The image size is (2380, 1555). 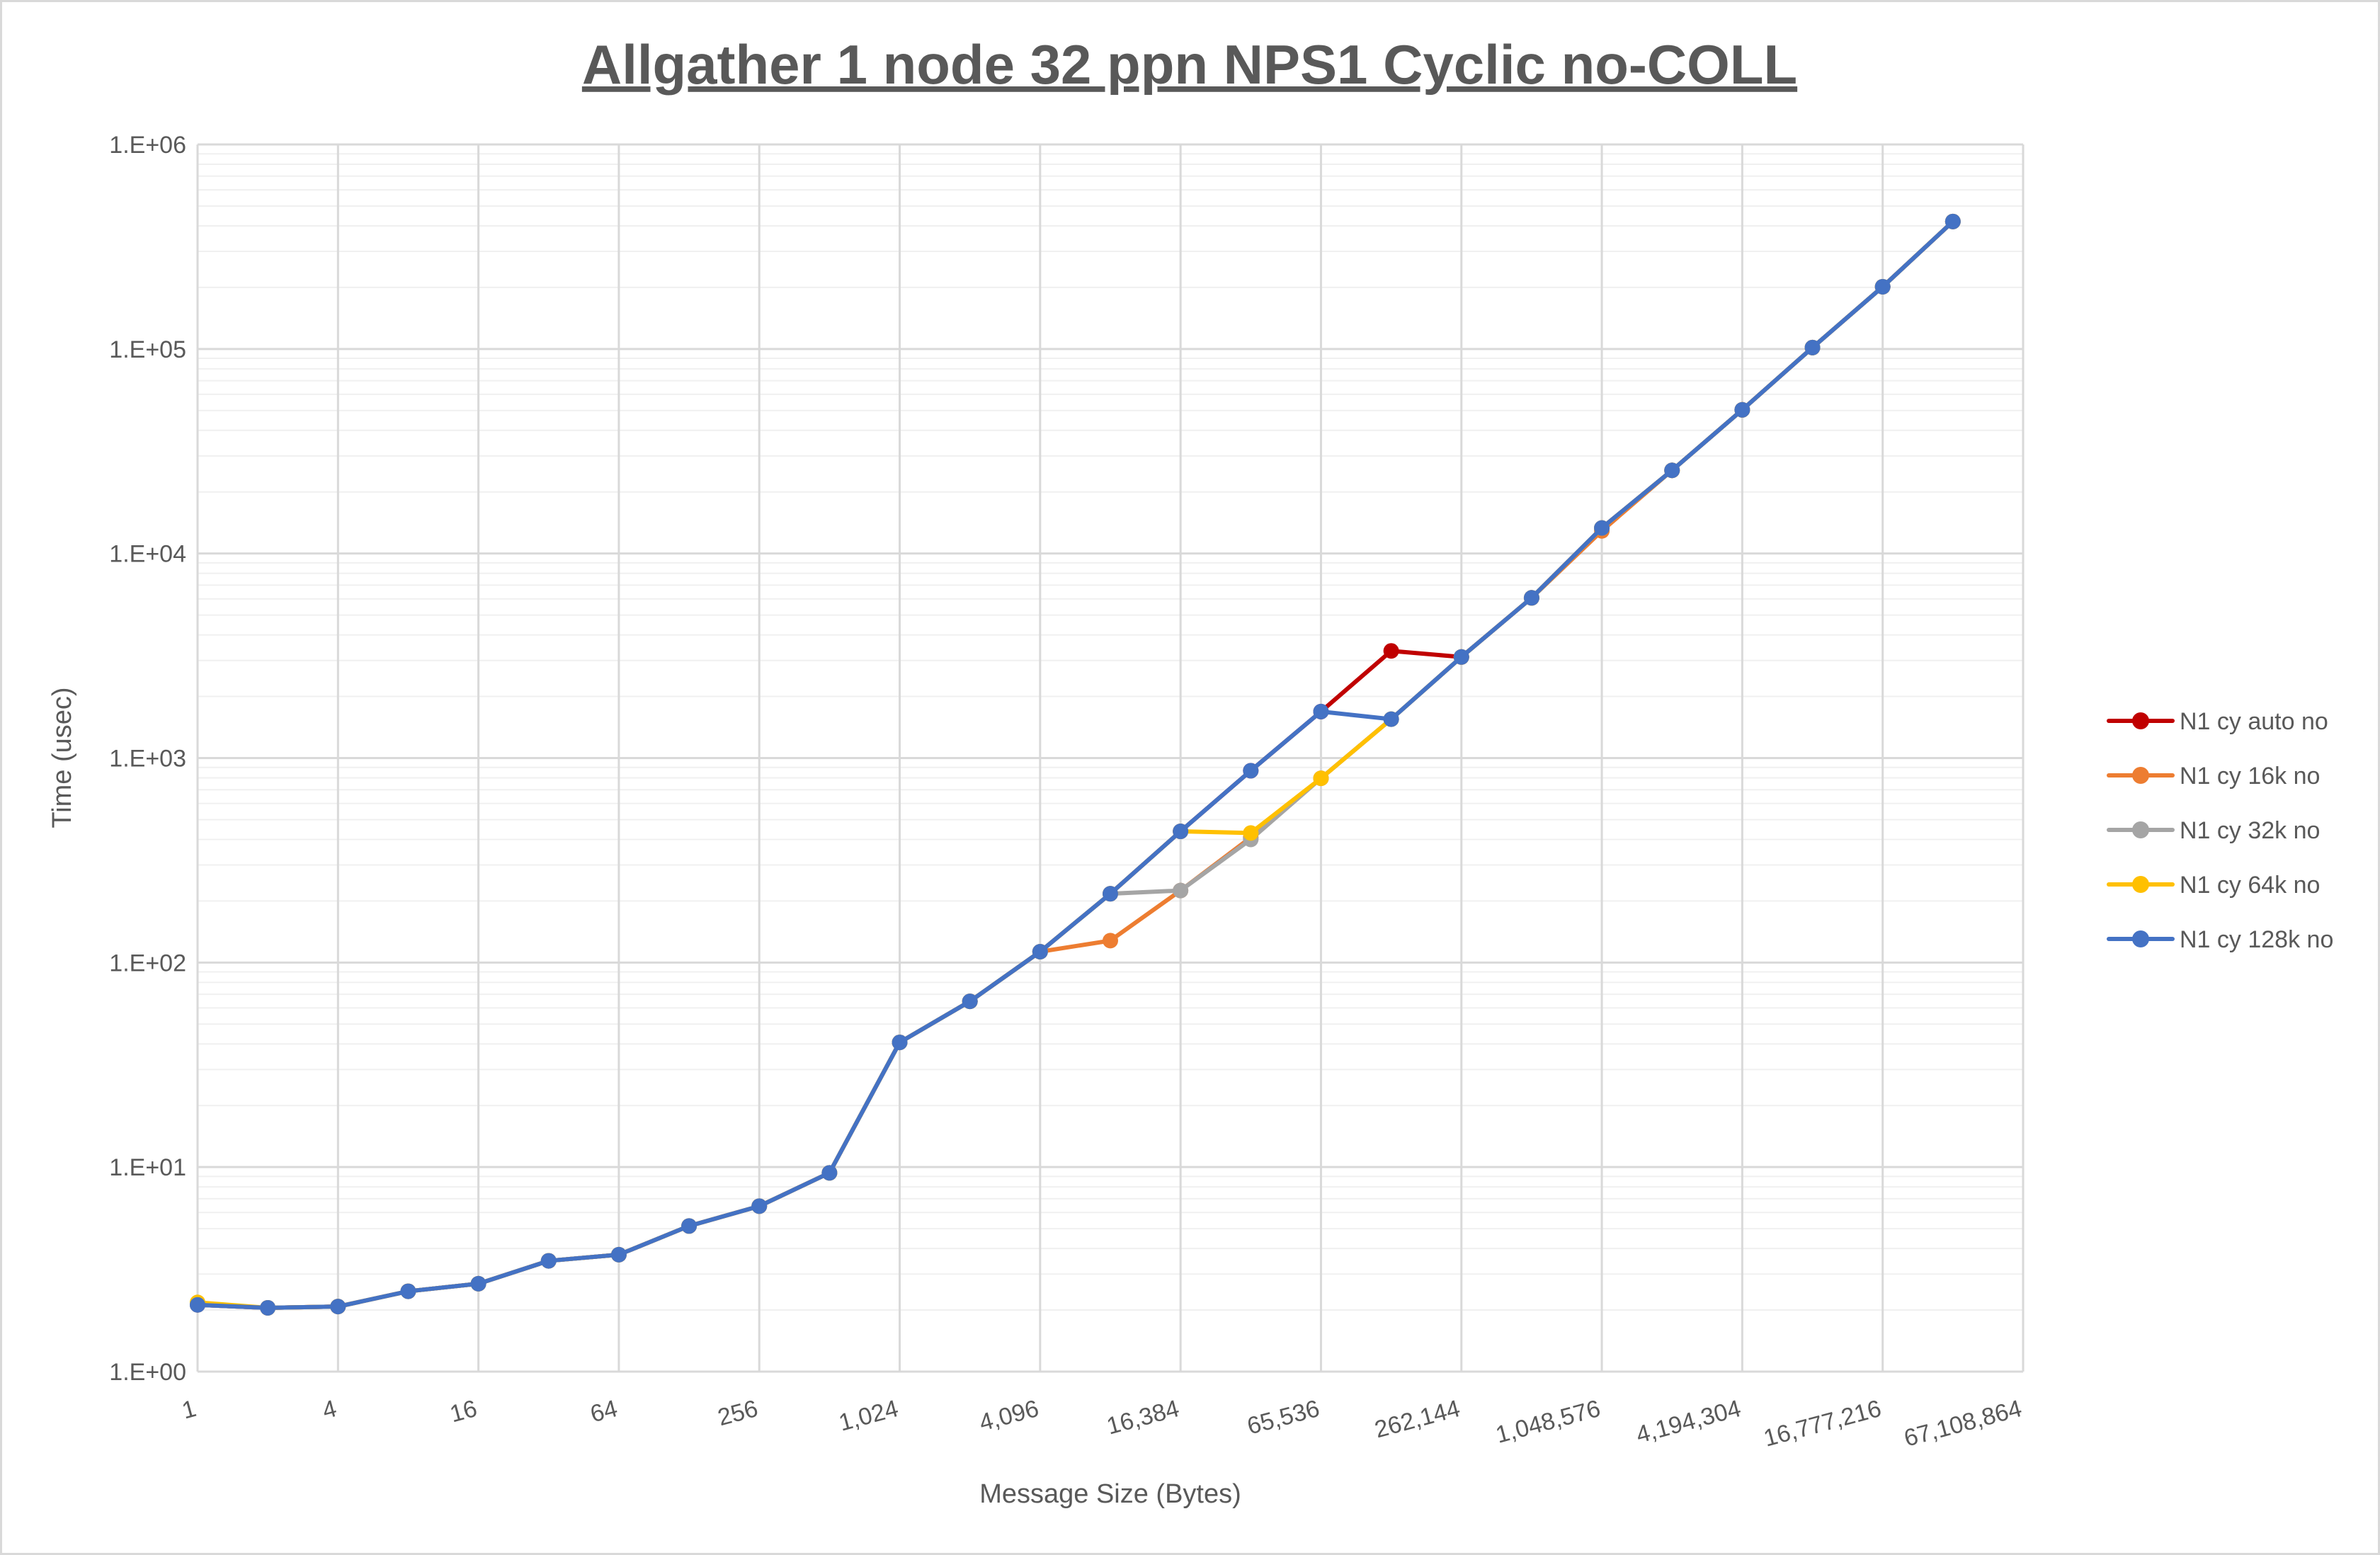 I want to click on legend-label: N1 cy 16k no, so click(x=2250, y=776).